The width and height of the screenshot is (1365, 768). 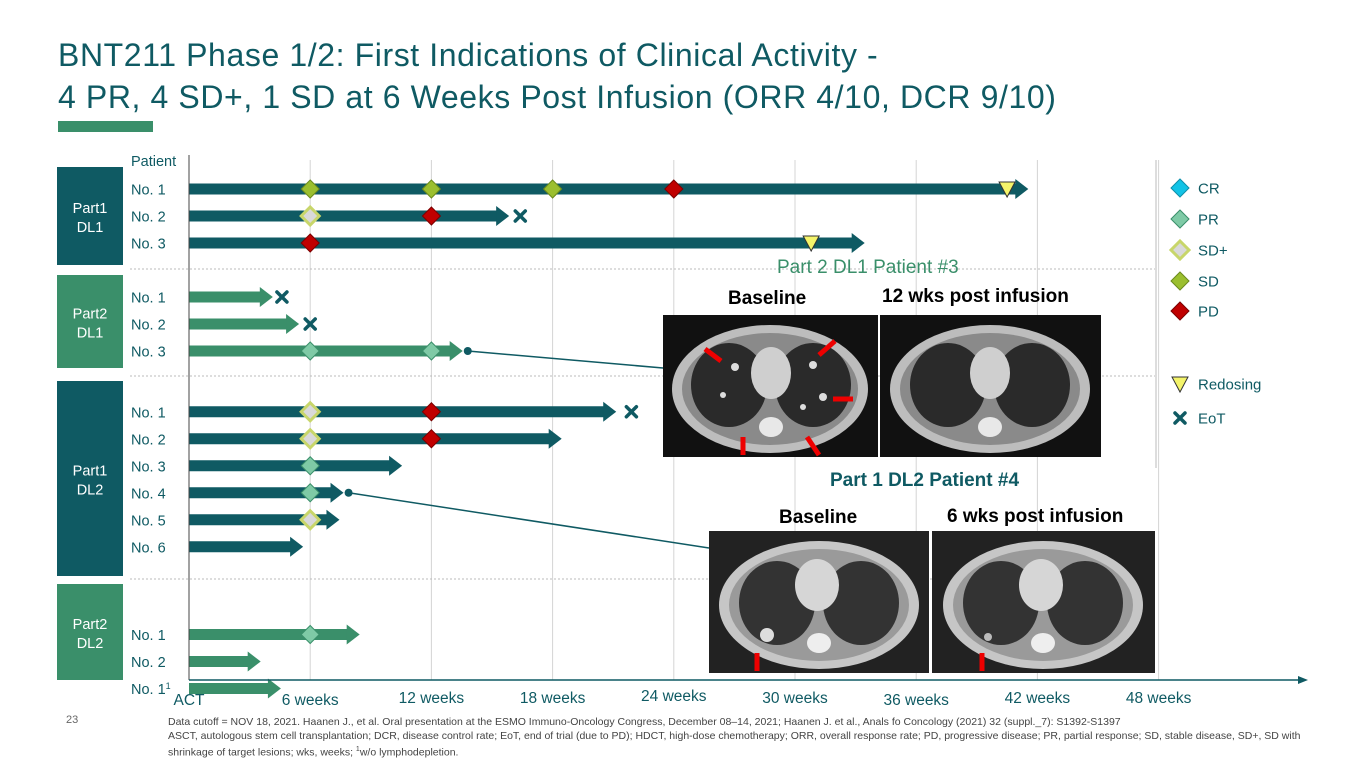 I want to click on x-axis-arrowhead, so click(x=1303, y=680).